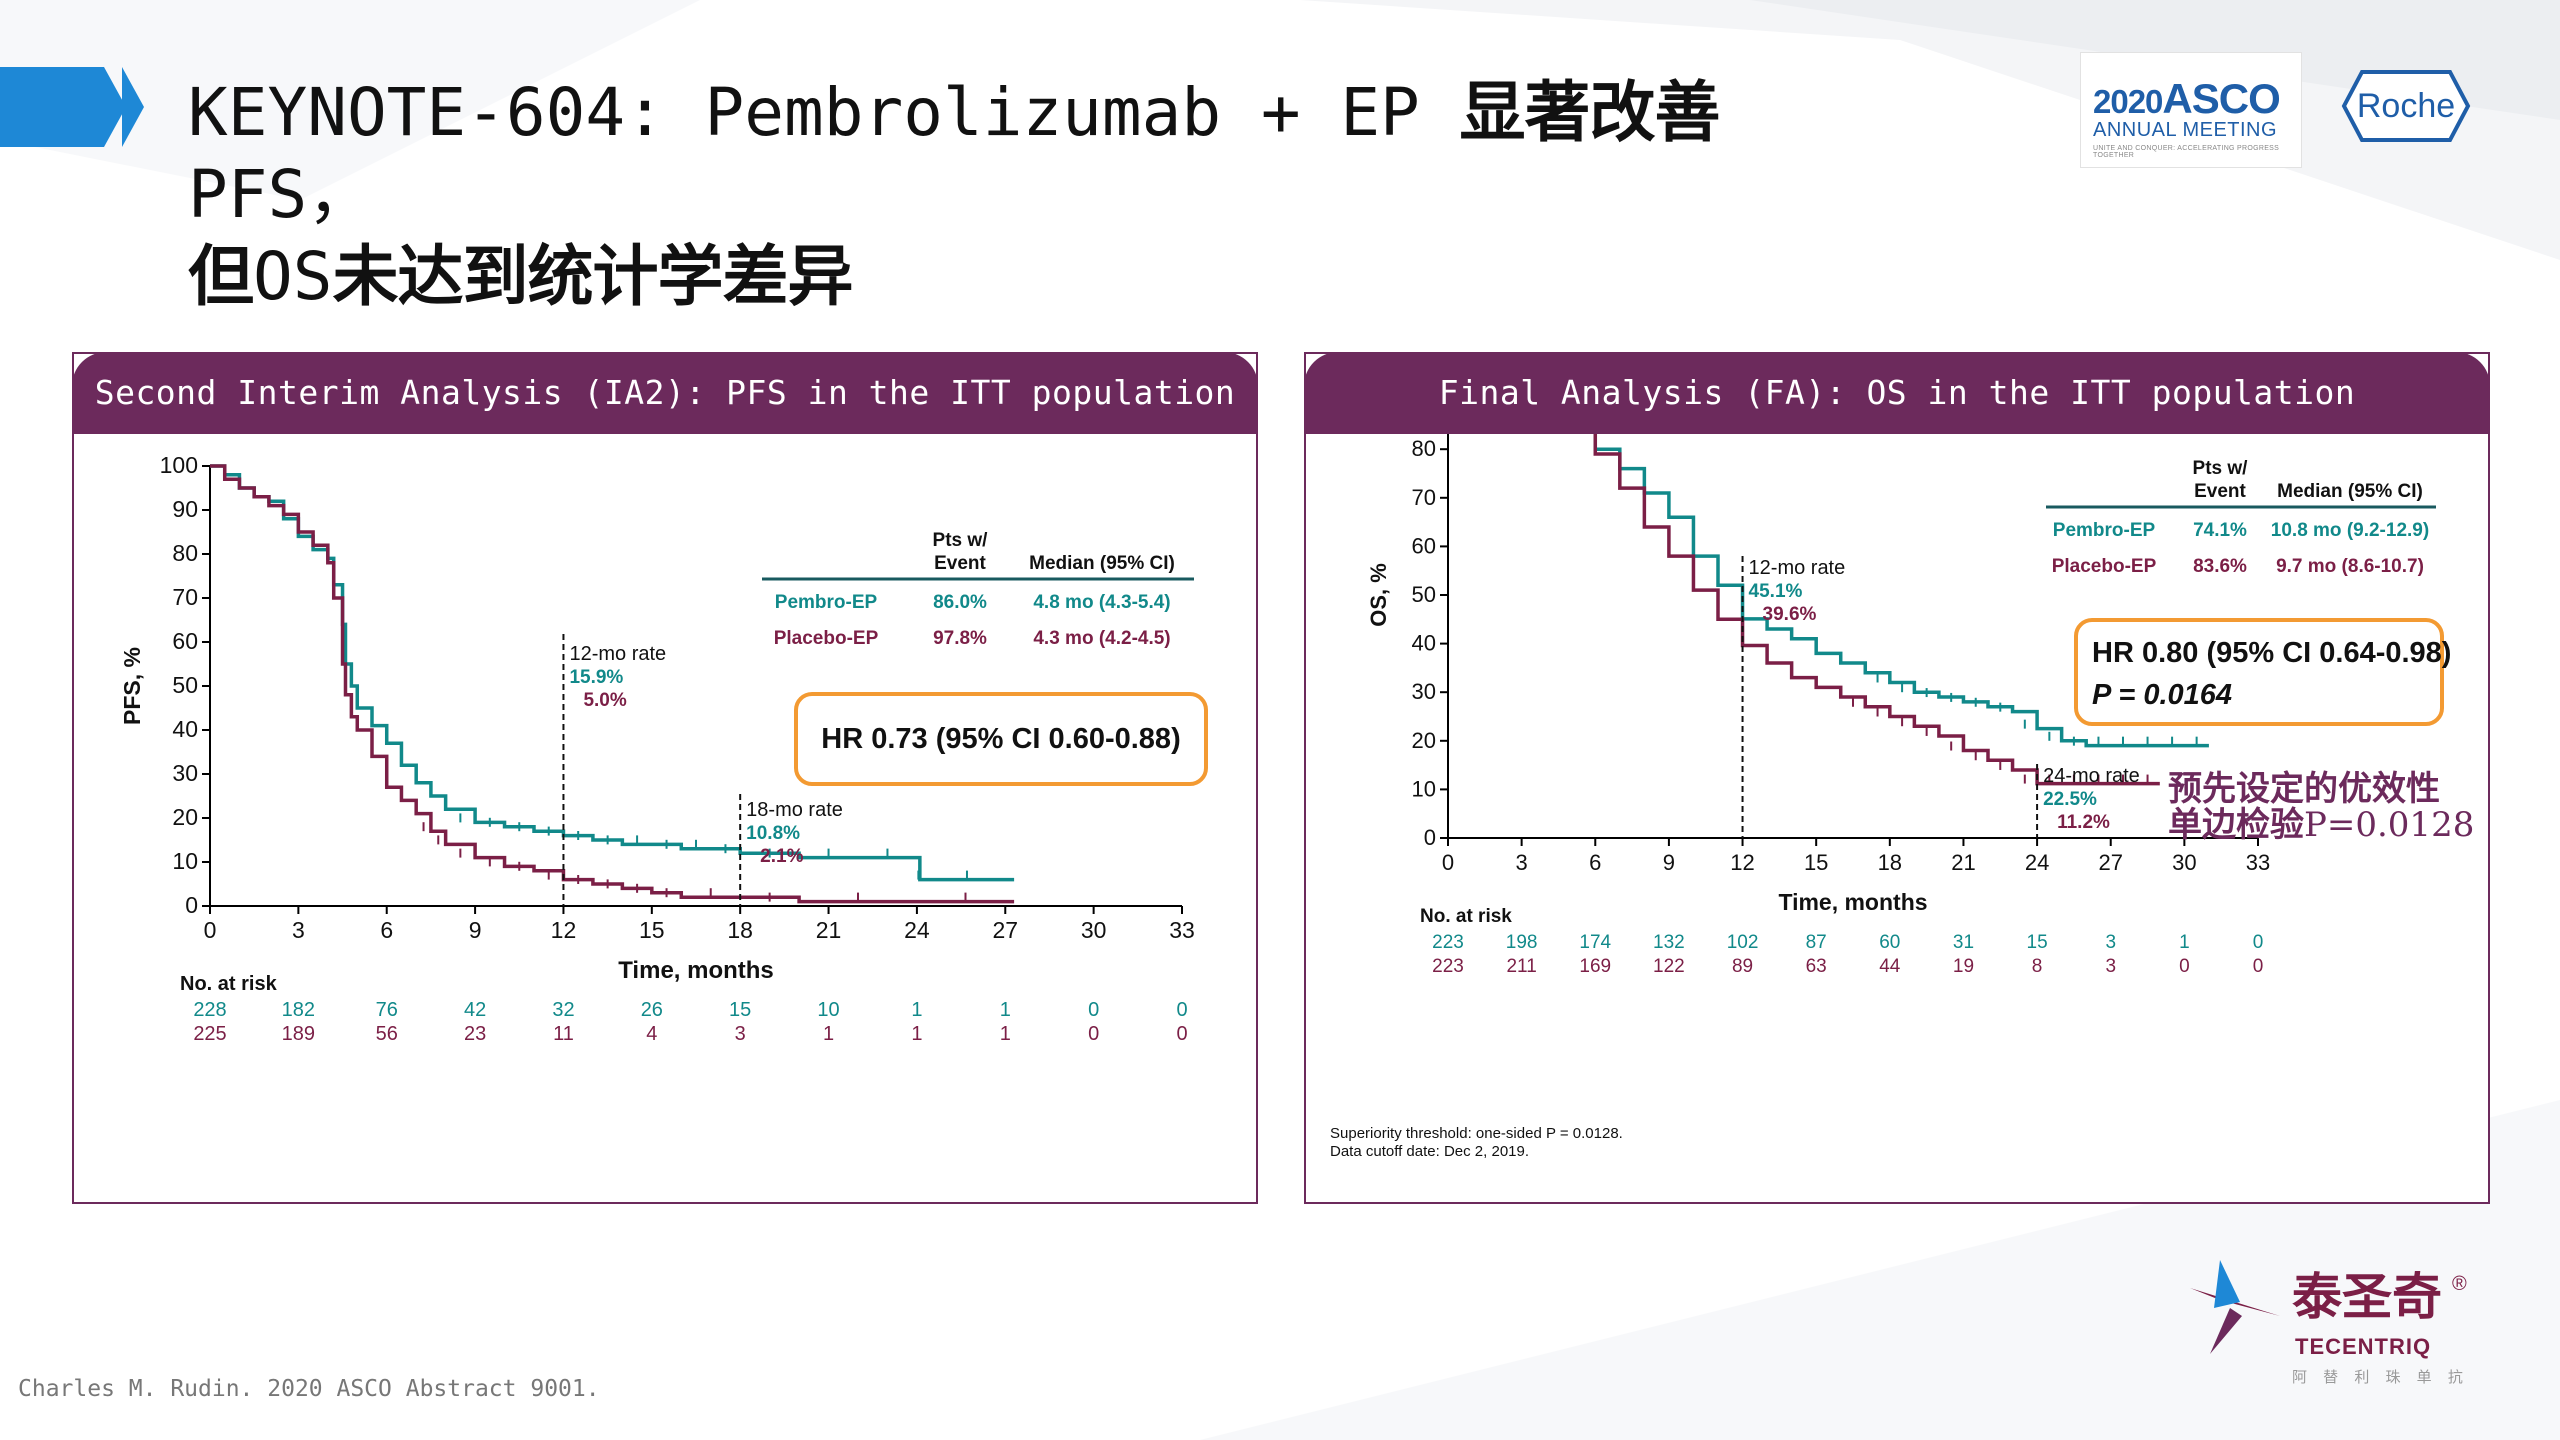 This screenshot has height=1440, width=2560. What do you see at coordinates (563, 1034) in the screenshot?
I see `risk-placebo-value: 11` at bounding box center [563, 1034].